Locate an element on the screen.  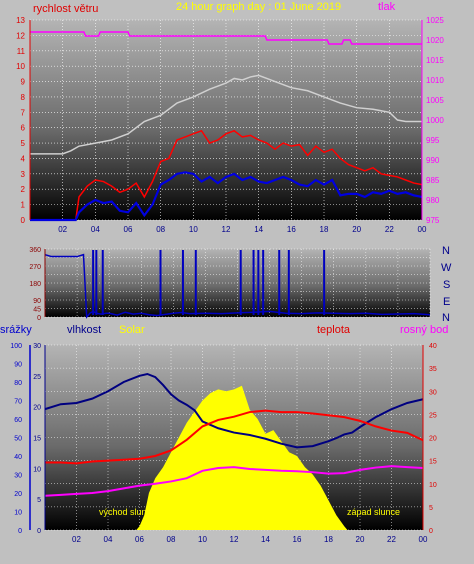
pressure-label: tlak is located at coordinates (387, 7).